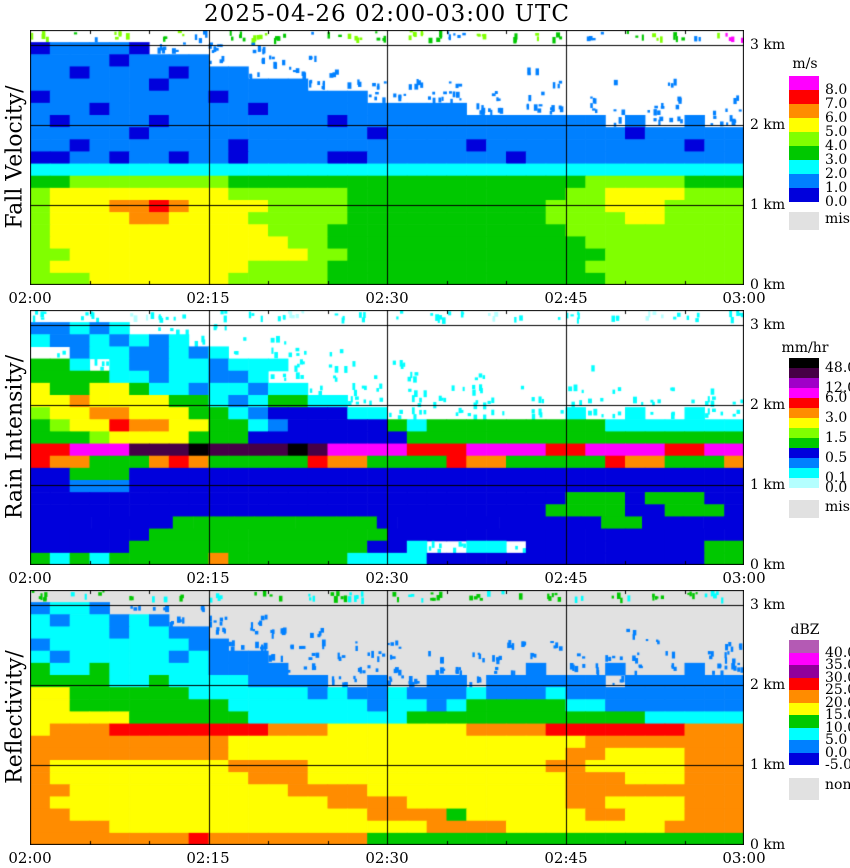 The image size is (850, 868). What do you see at coordinates (819, 675) in the screenshot?
I see `legend-cell: 30.0` at bounding box center [819, 675].